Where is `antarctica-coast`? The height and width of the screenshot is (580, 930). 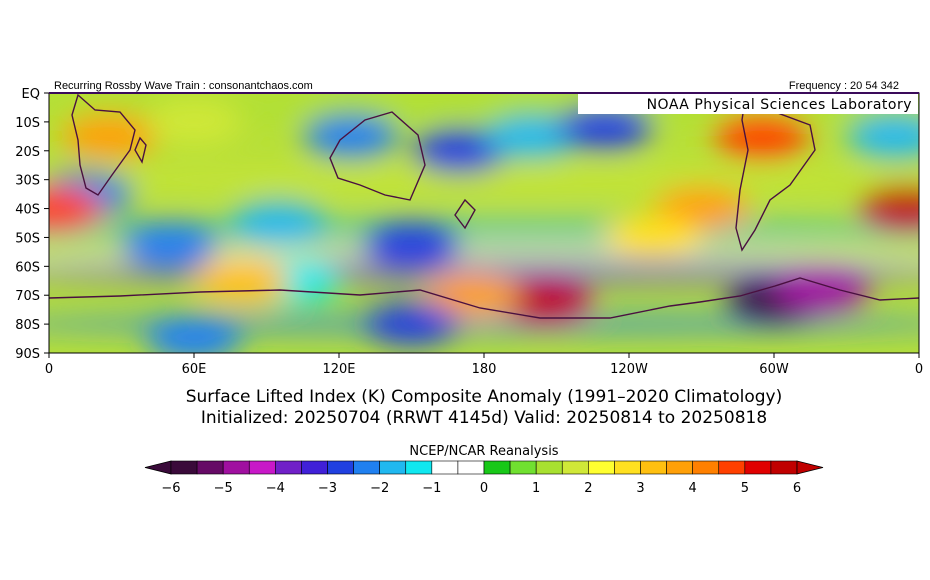
antarctica-coast is located at coordinates (484, 298).